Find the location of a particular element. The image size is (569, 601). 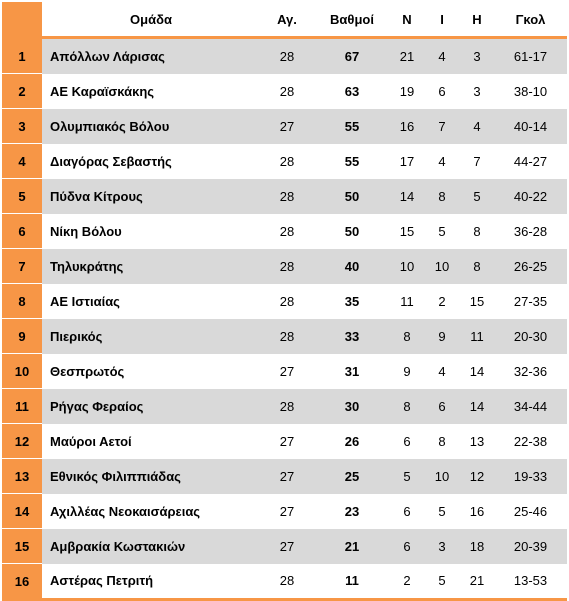

header-team: Ομάδα is located at coordinates (151, 20).